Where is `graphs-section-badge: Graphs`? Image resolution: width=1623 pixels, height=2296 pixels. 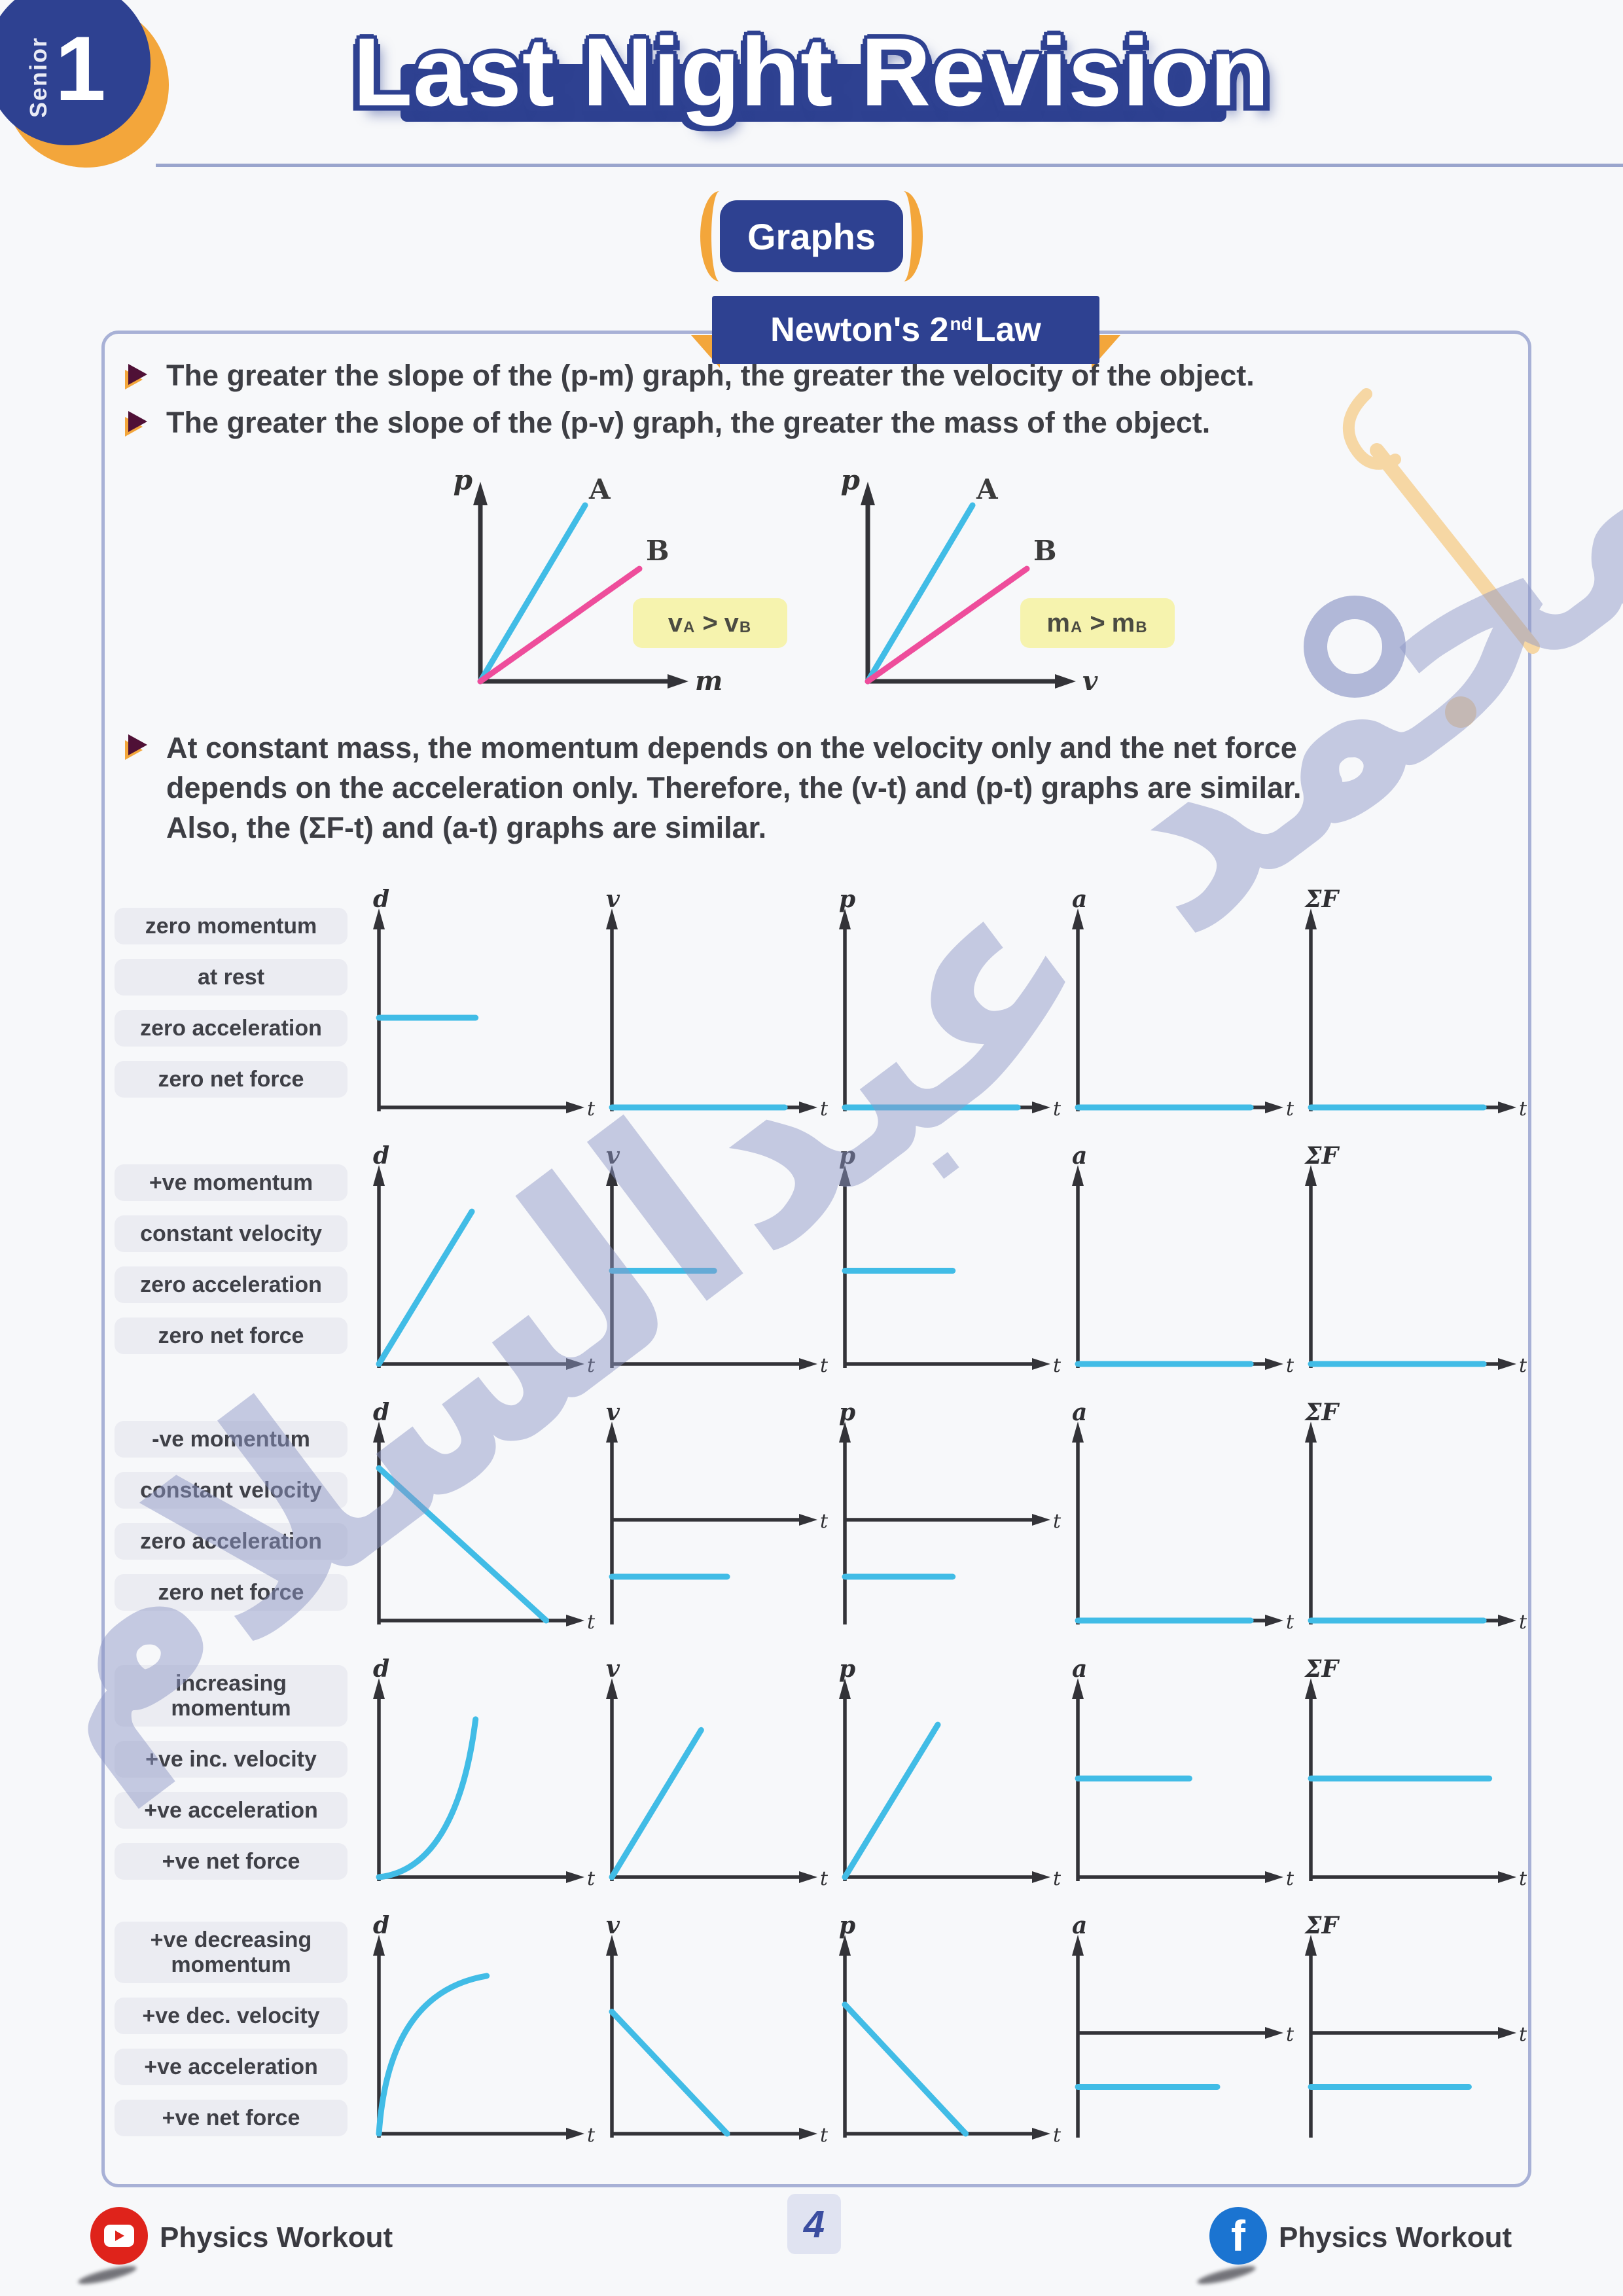 graphs-section-badge: Graphs is located at coordinates (811, 236).